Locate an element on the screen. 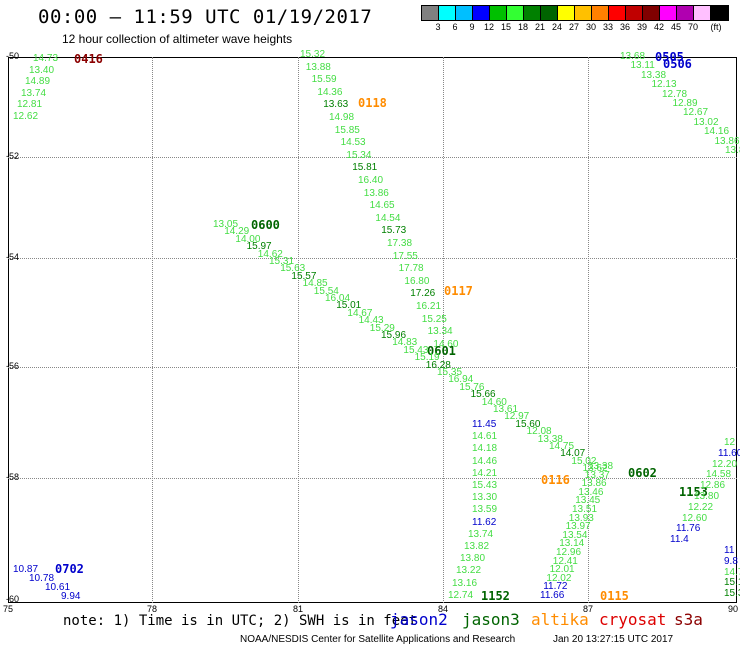 The image size is (740, 650). scale-label: 6 is located at coordinates (455, 27).